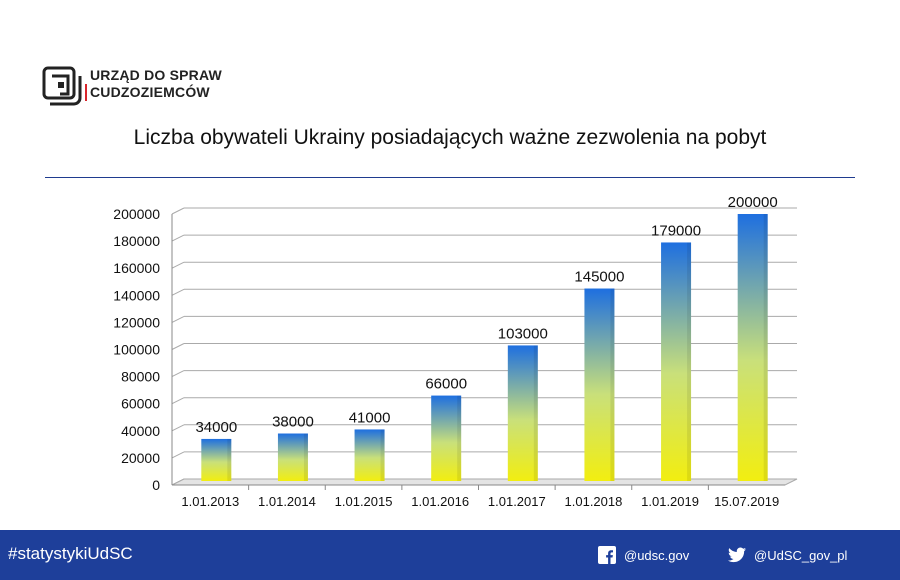 Image resolution: width=900 pixels, height=580 pixels. I want to click on x-tick-label: 15.07.2019, so click(746, 501).